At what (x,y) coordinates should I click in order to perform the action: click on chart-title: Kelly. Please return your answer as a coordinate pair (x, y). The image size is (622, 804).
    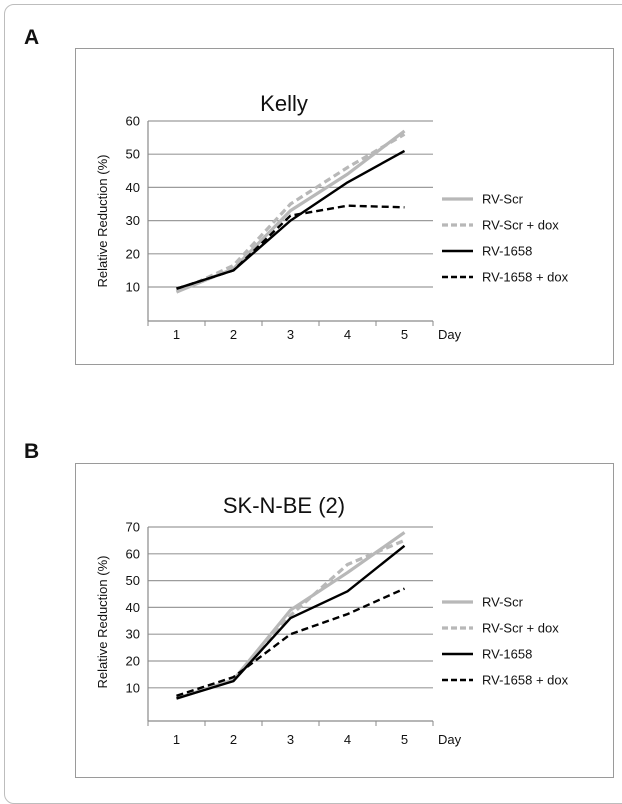
    Looking at the image, I should click on (284, 103).